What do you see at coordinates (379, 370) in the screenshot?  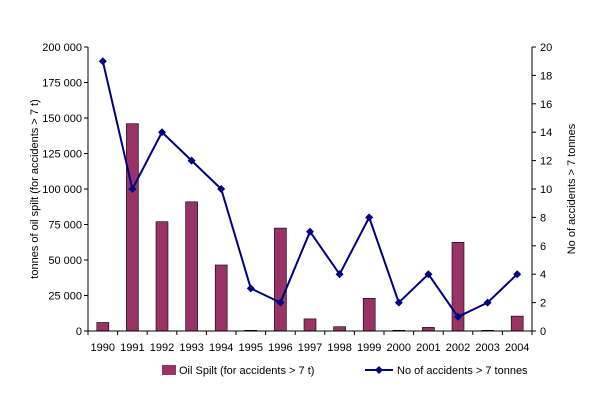 I see `legend-swatch-marker` at bounding box center [379, 370].